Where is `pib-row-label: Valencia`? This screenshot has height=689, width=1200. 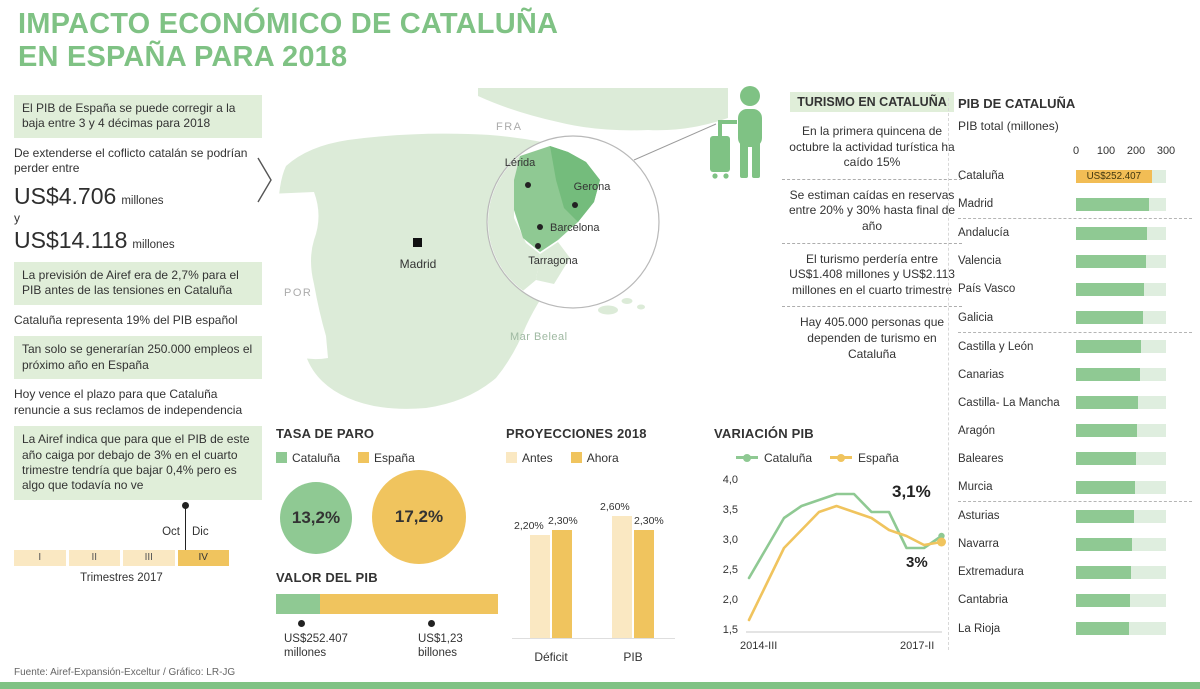
pib-row-label: Valencia is located at coordinates (980, 261).